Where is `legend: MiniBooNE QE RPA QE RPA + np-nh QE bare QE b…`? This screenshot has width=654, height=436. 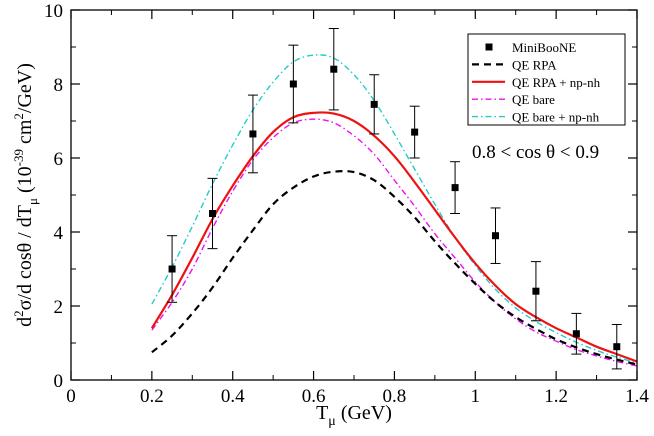 legend: MiniBooNE QE RPA QE RPA + np-nh QE bare QE b… is located at coordinates (546, 79).